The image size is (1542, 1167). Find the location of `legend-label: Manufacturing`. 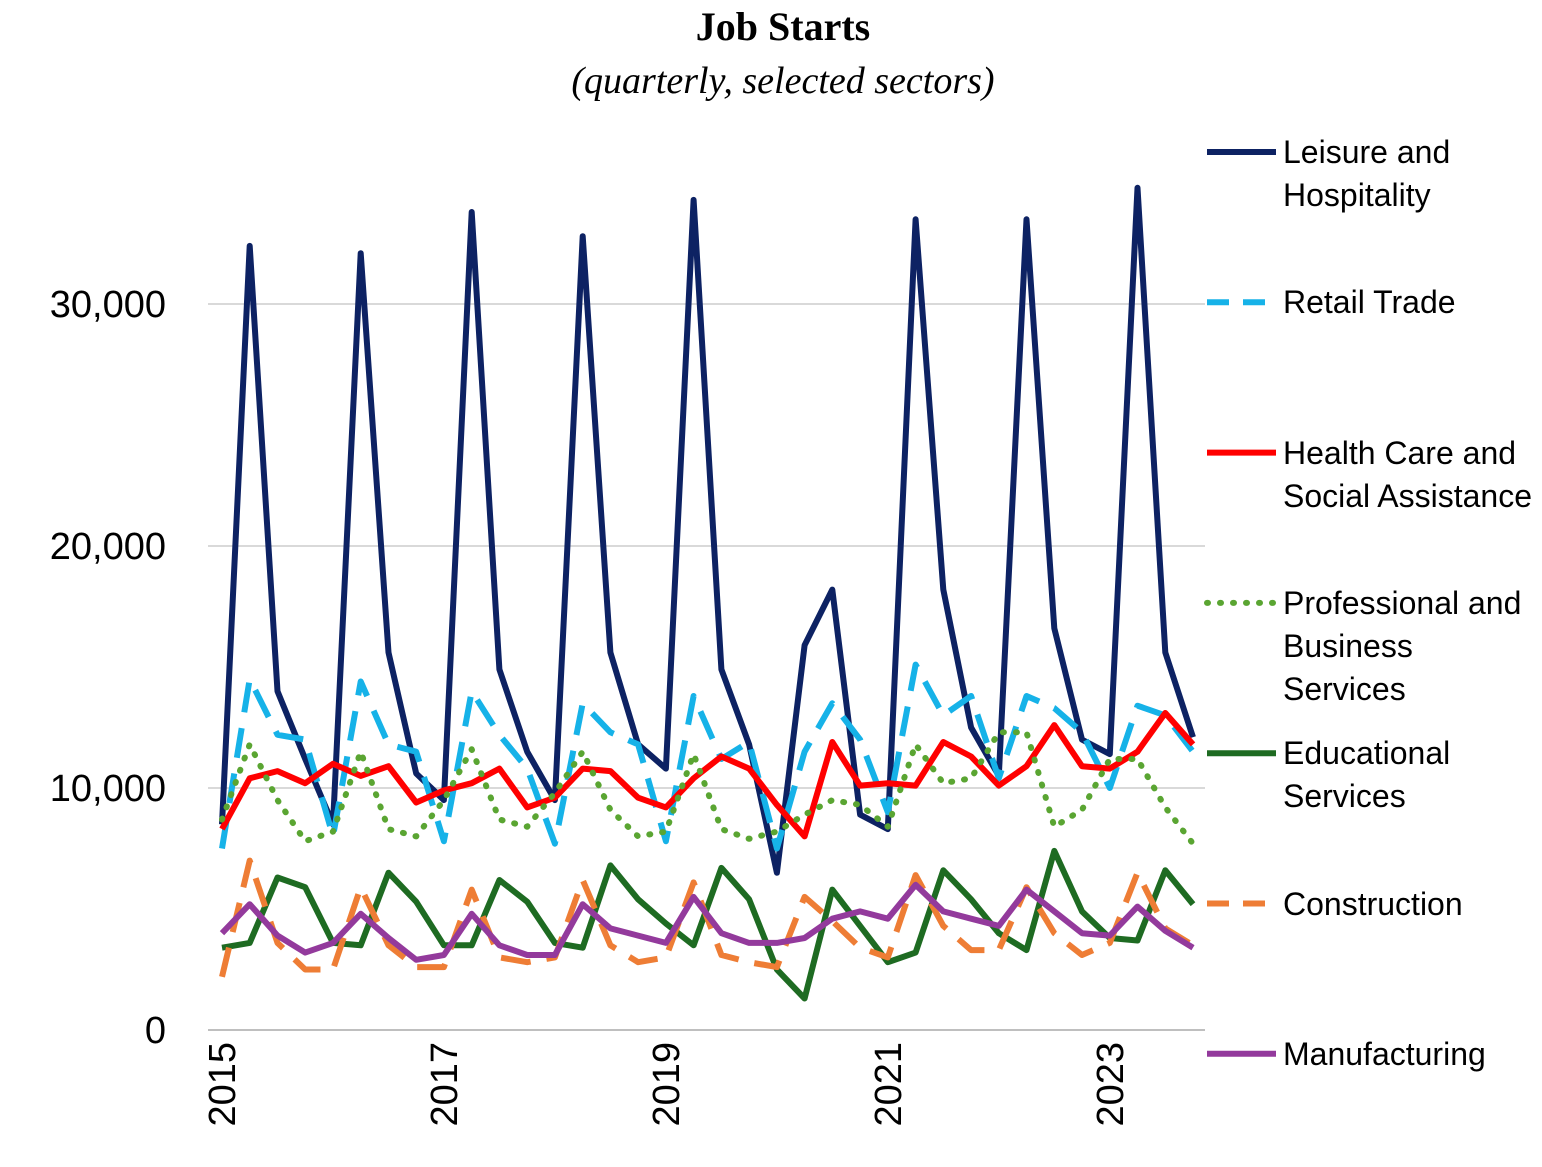

legend-label: Manufacturing is located at coordinates (1384, 1053).